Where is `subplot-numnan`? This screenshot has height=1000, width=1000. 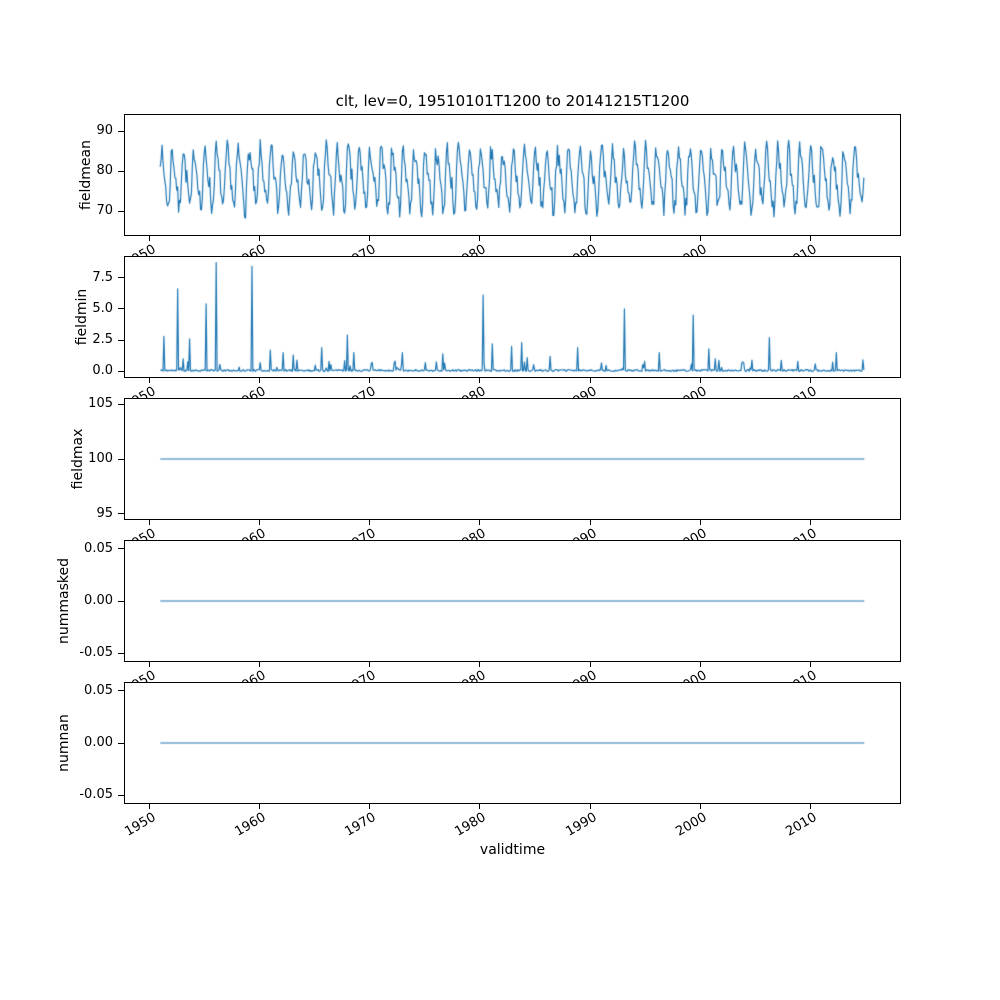 subplot-numnan is located at coordinates (512, 743).